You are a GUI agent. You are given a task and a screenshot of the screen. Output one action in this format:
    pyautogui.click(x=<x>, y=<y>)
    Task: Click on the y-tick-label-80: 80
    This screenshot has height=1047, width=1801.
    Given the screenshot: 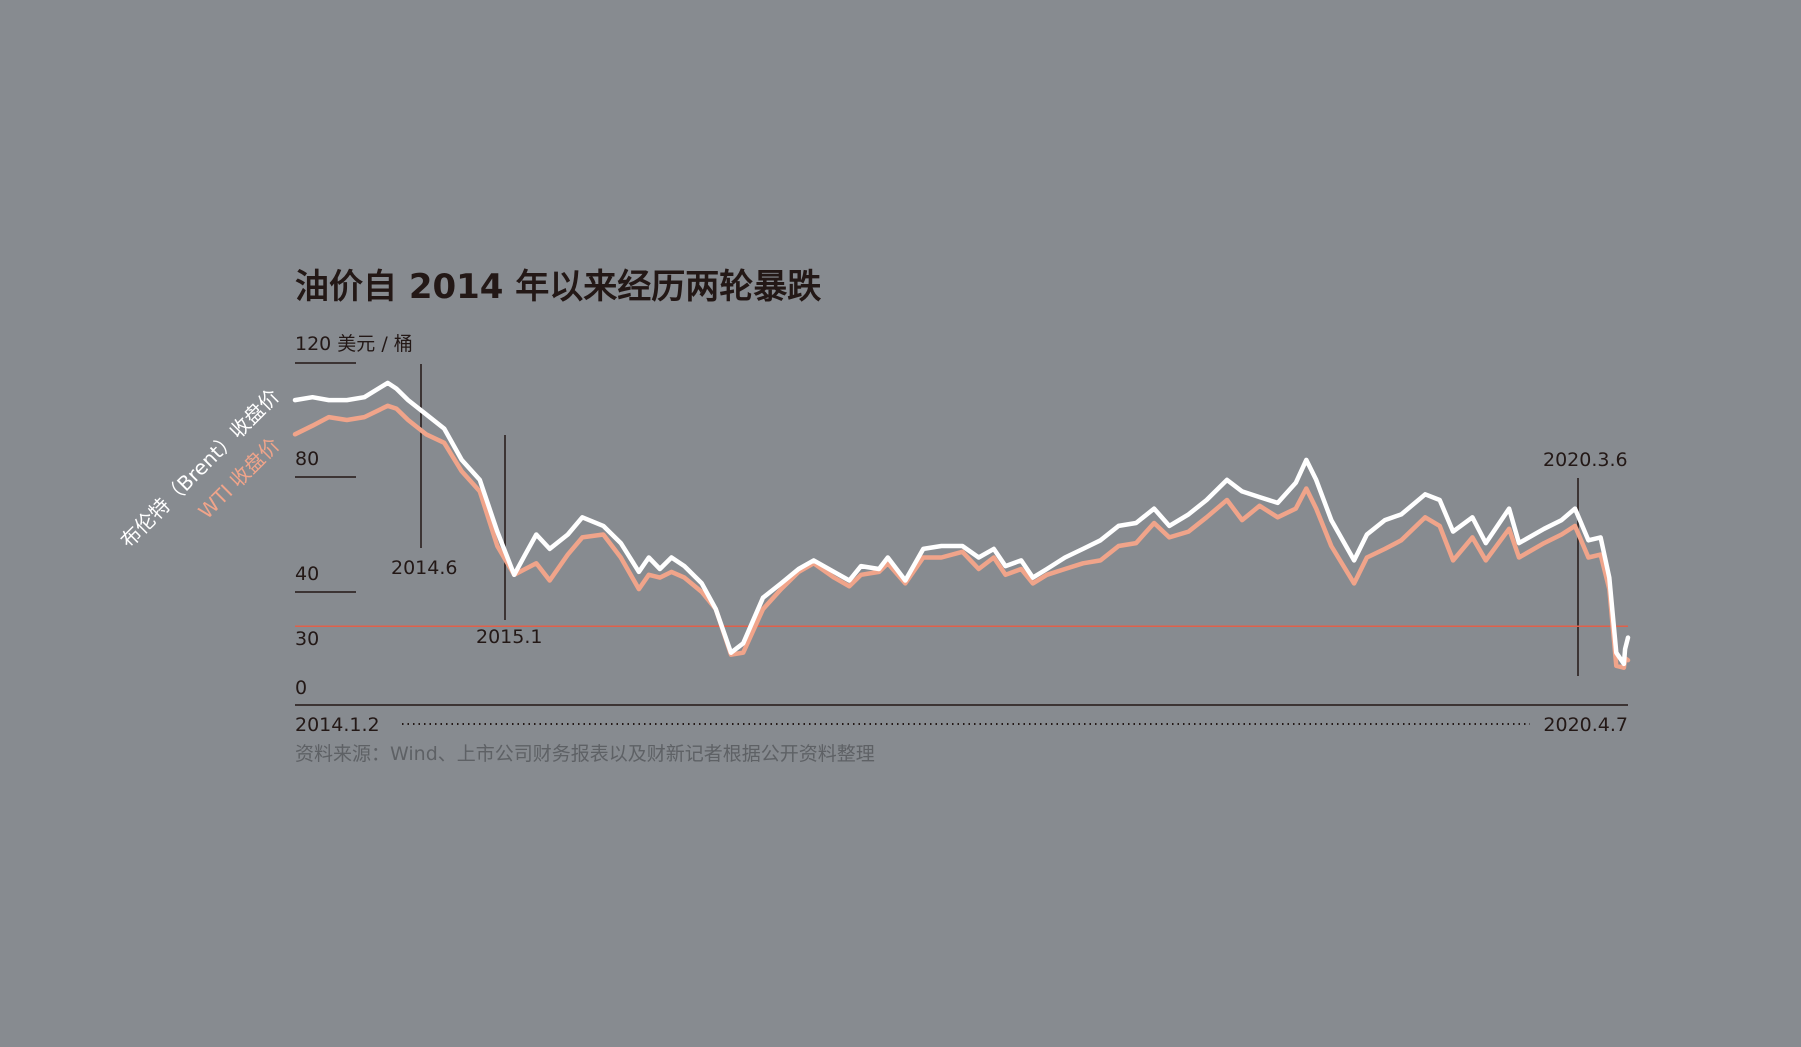 What is the action you would take?
    pyautogui.click(x=307, y=459)
    